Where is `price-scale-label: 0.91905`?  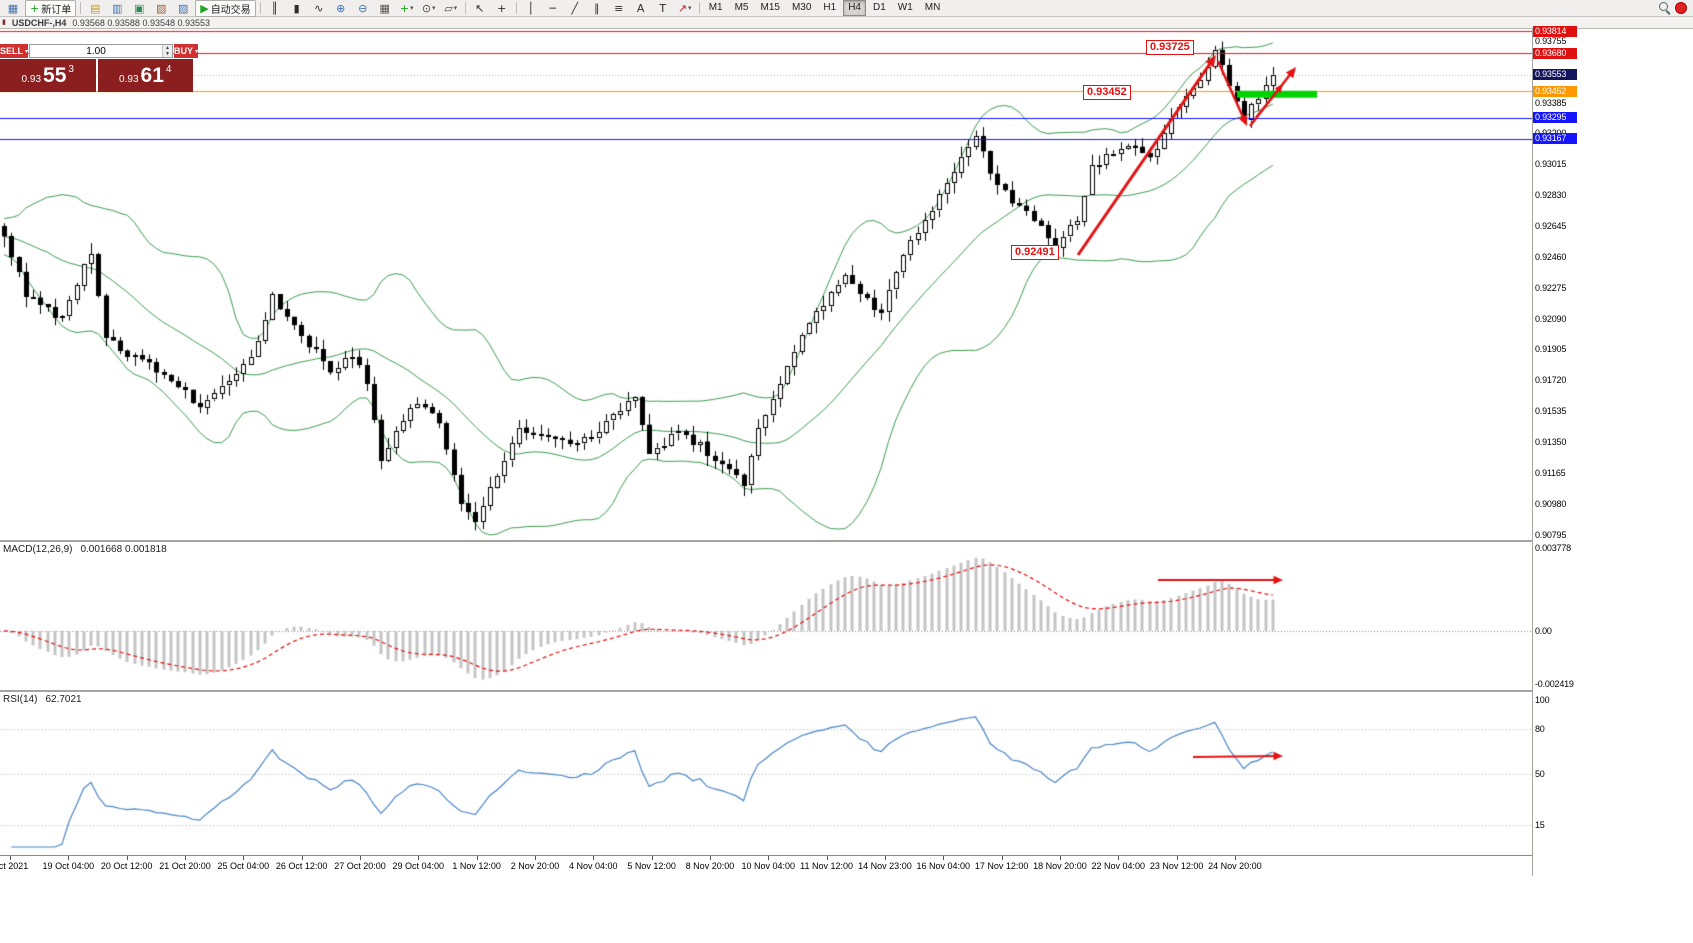
price-scale-label: 0.91905 is located at coordinates (1551, 349).